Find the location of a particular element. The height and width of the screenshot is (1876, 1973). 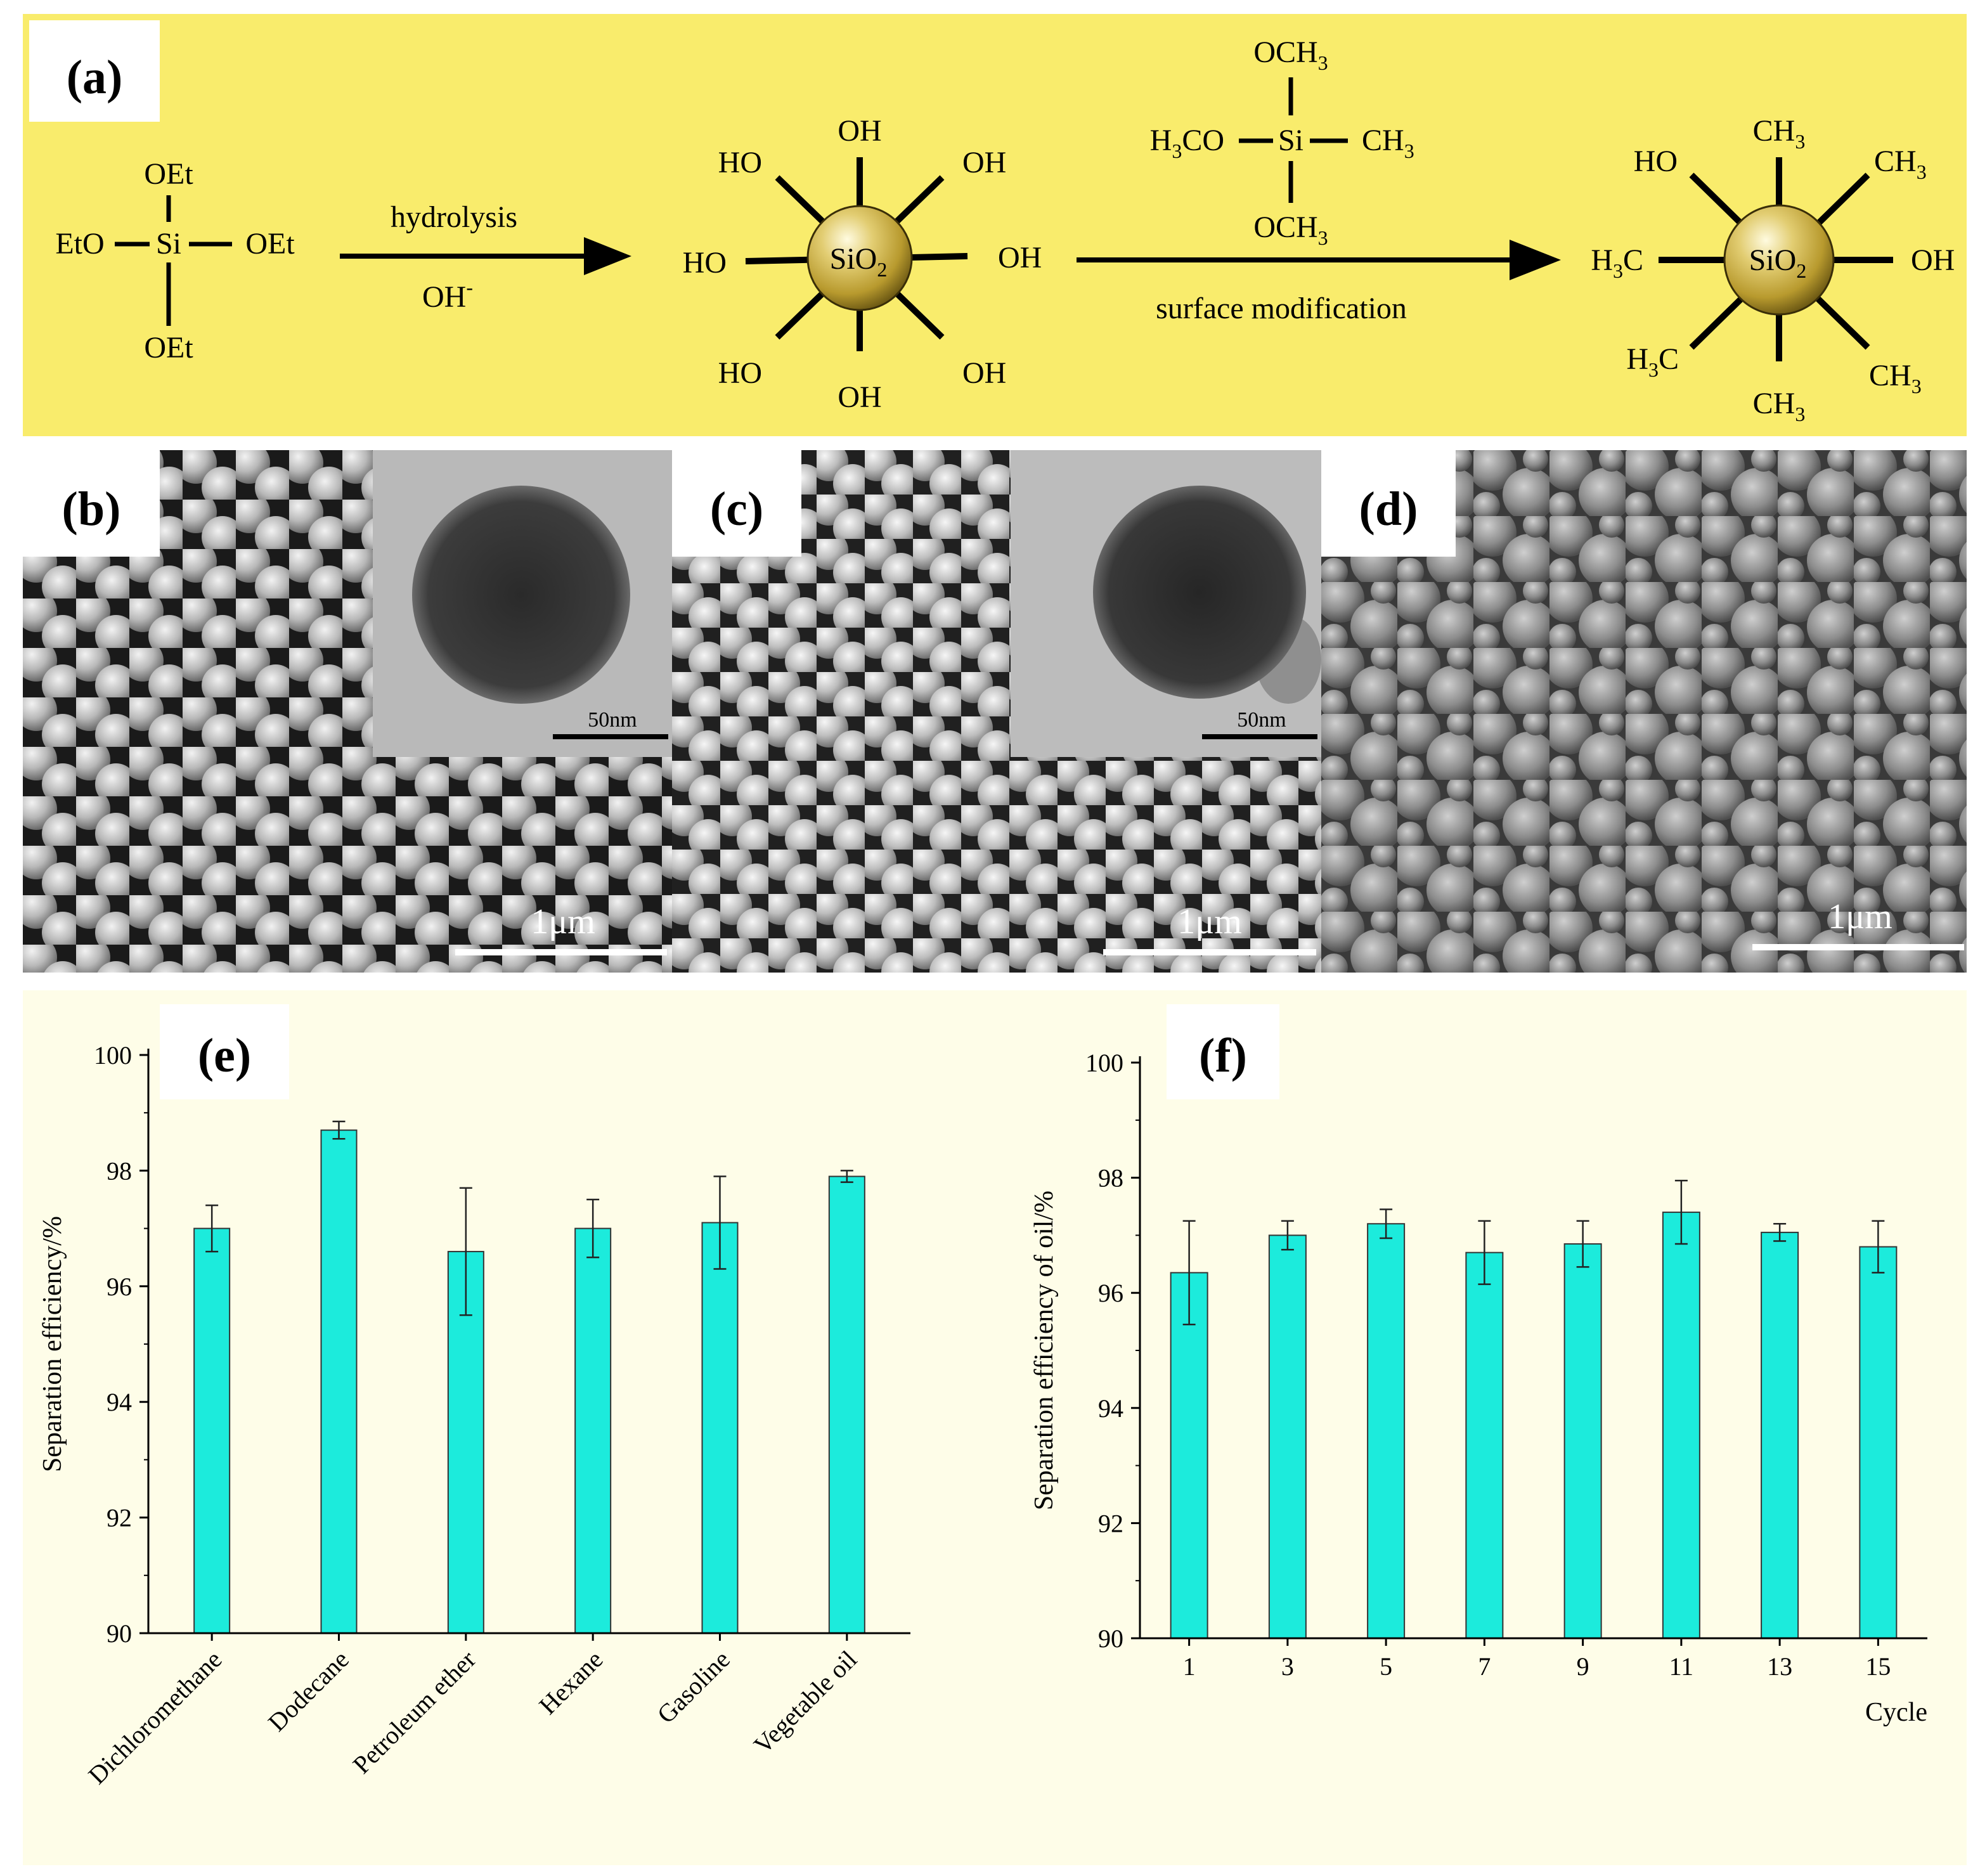

p1-core-label: SiO2 is located at coordinates (859, 261).